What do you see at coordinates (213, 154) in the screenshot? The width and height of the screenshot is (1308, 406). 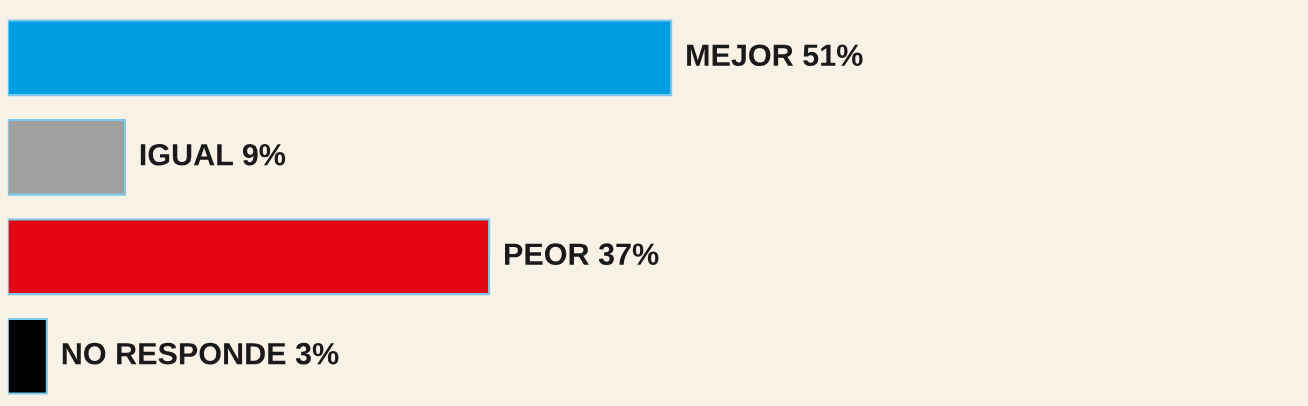 I see `data-label: IGUAL 9%` at bounding box center [213, 154].